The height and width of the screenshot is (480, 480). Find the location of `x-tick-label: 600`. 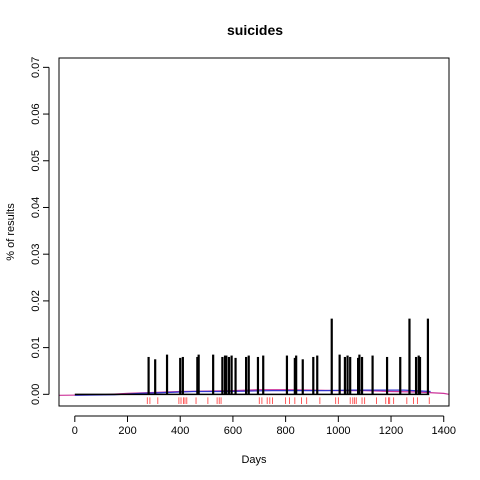

x-tick-label: 600 is located at coordinates (233, 431).